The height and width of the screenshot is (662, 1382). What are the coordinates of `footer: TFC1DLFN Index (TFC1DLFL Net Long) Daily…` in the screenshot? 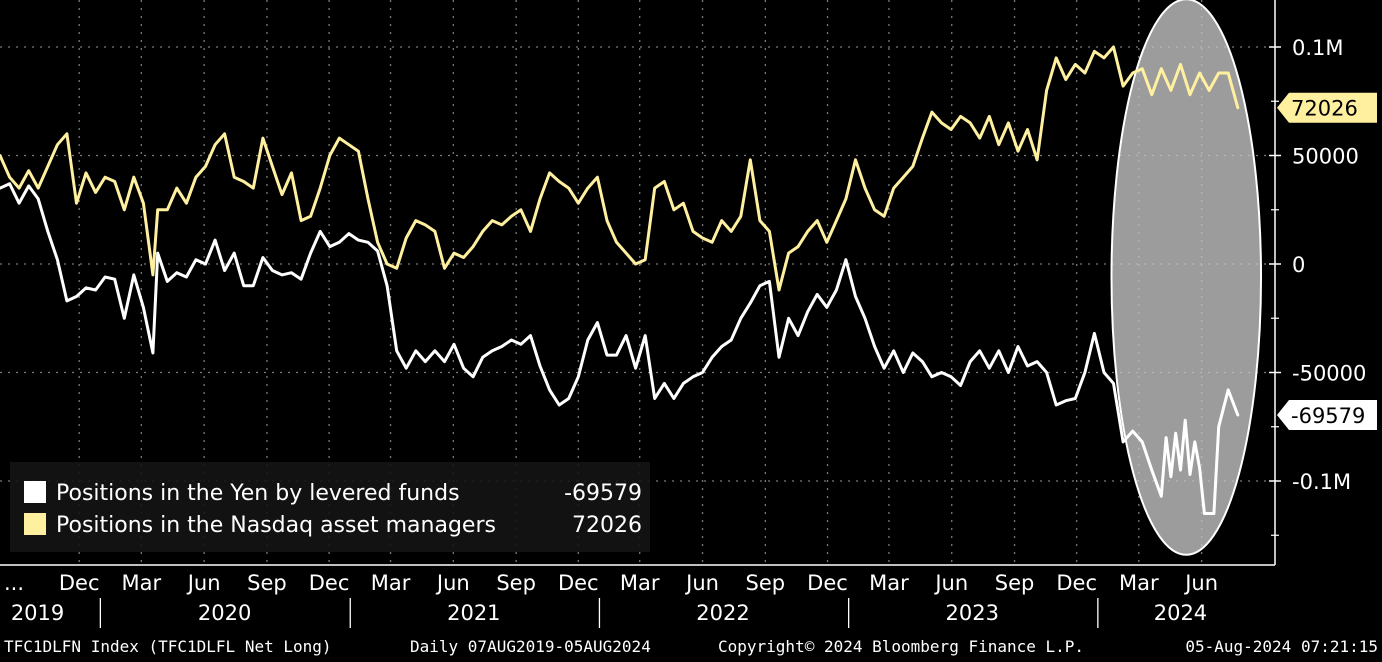 It's located at (691, 646).